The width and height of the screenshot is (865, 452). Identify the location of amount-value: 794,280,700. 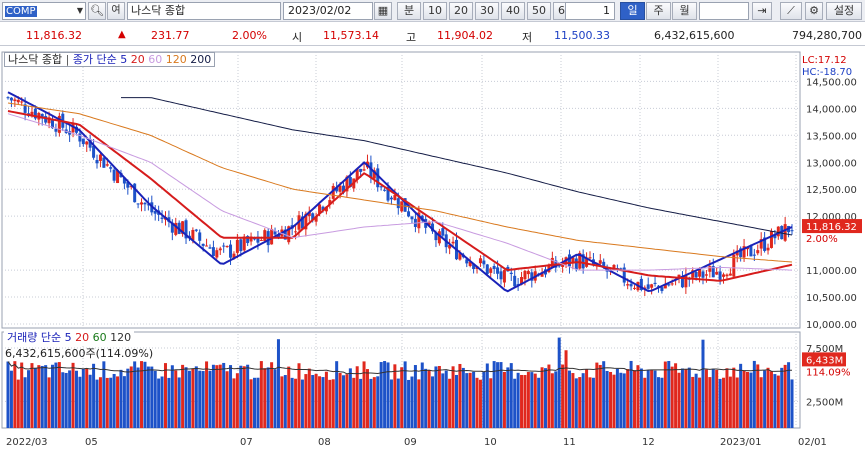
(827, 35).